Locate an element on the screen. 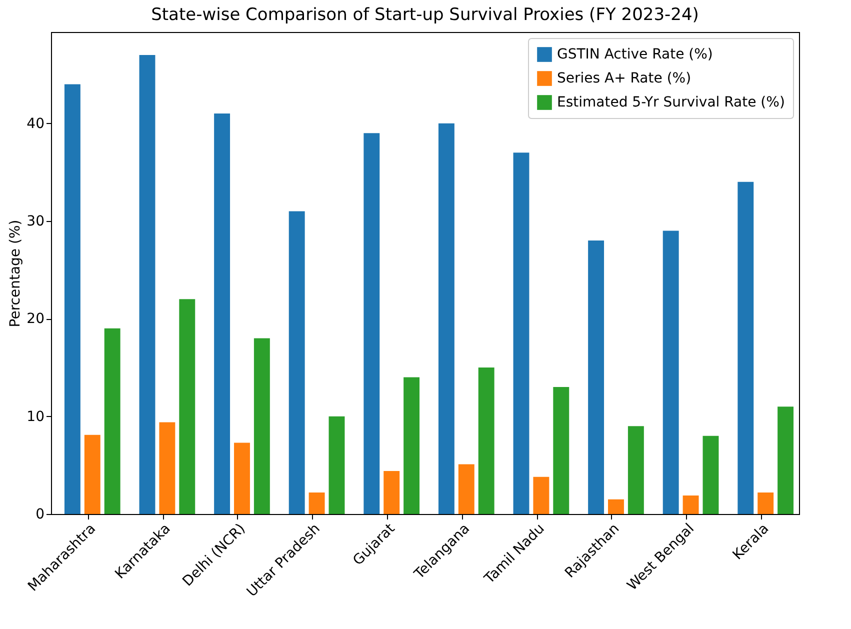 This screenshot has width=851, height=629. y-tick-label: 30 is located at coordinates (35, 221).